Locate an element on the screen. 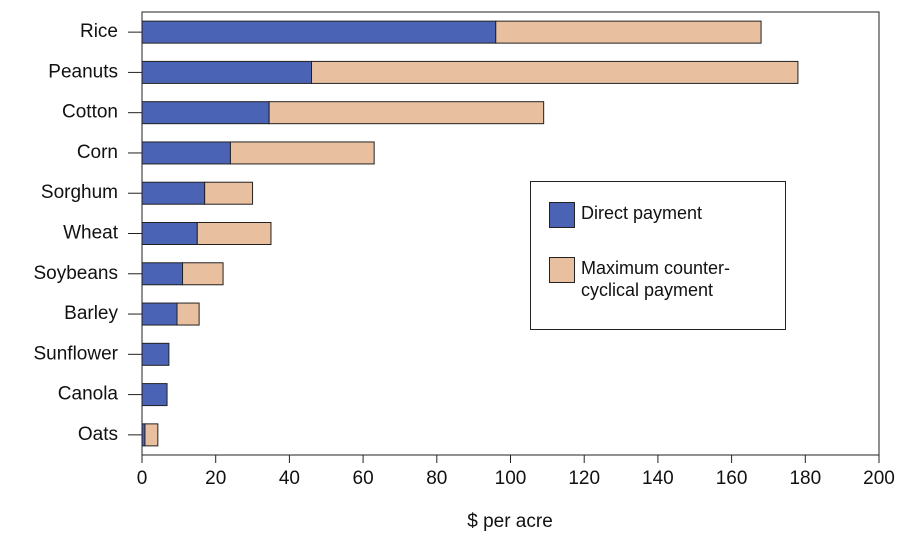 This screenshot has width=899, height=536. legend-item: Maximum counter-cyclical payment is located at coordinates (650, 279).